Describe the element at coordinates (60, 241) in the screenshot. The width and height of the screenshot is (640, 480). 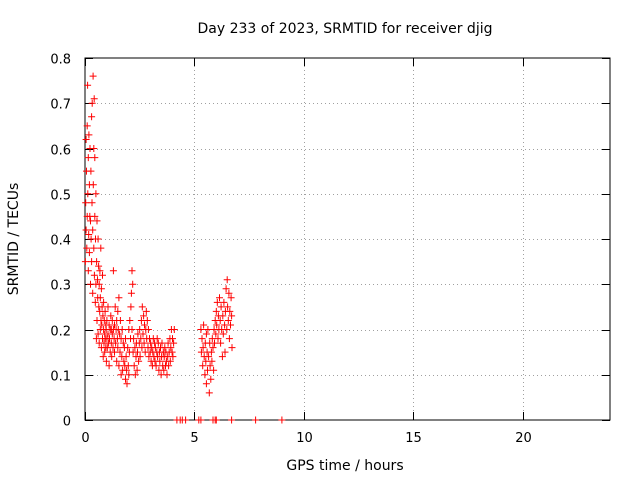
I see `y-tick-label: 0.4` at that location.